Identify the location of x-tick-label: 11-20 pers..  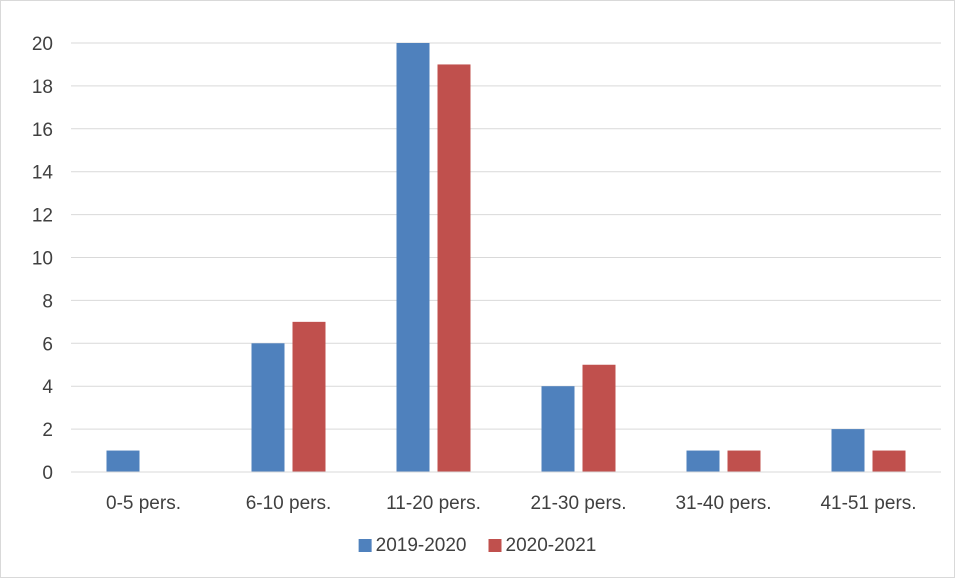
(433, 503).